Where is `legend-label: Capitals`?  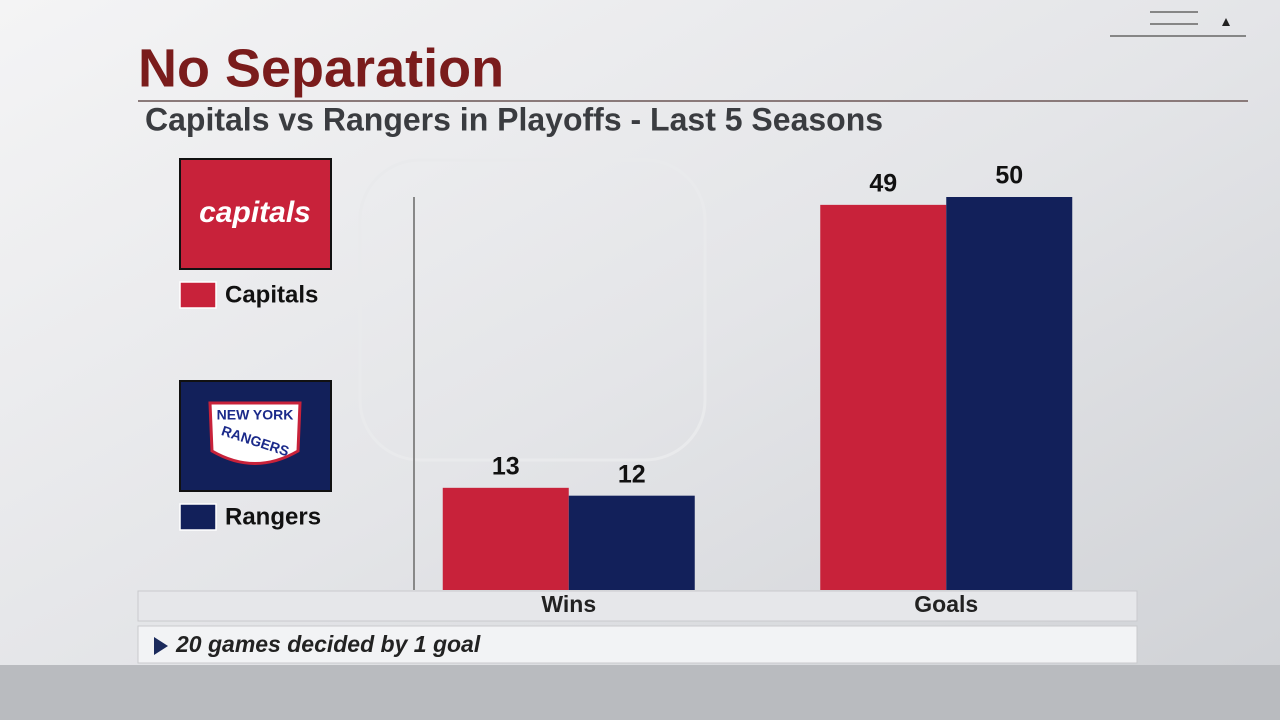 legend-label: Capitals is located at coordinates (271, 294).